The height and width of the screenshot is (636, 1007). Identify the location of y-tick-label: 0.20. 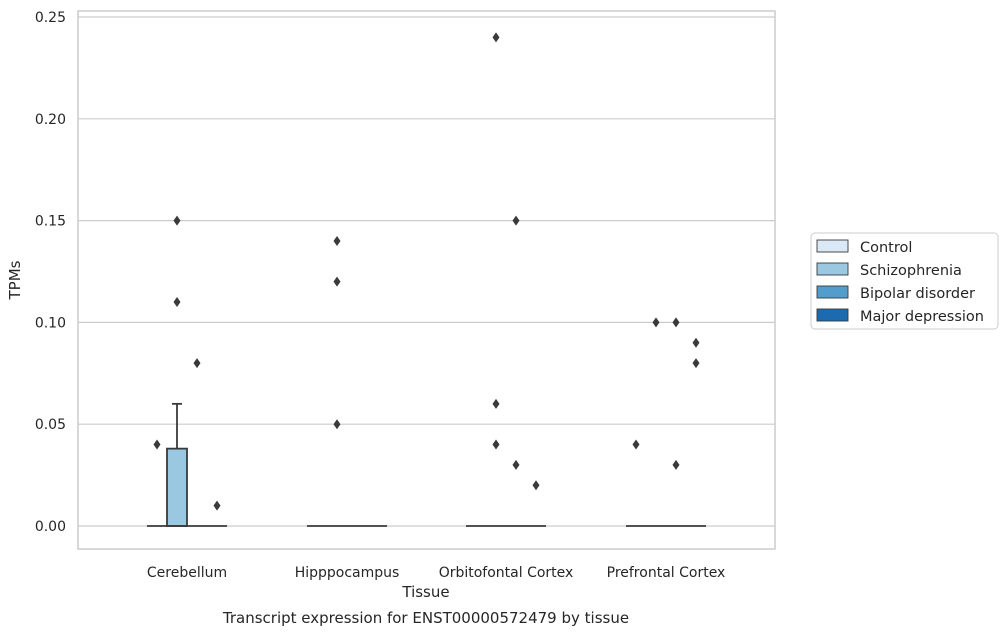
(50, 120).